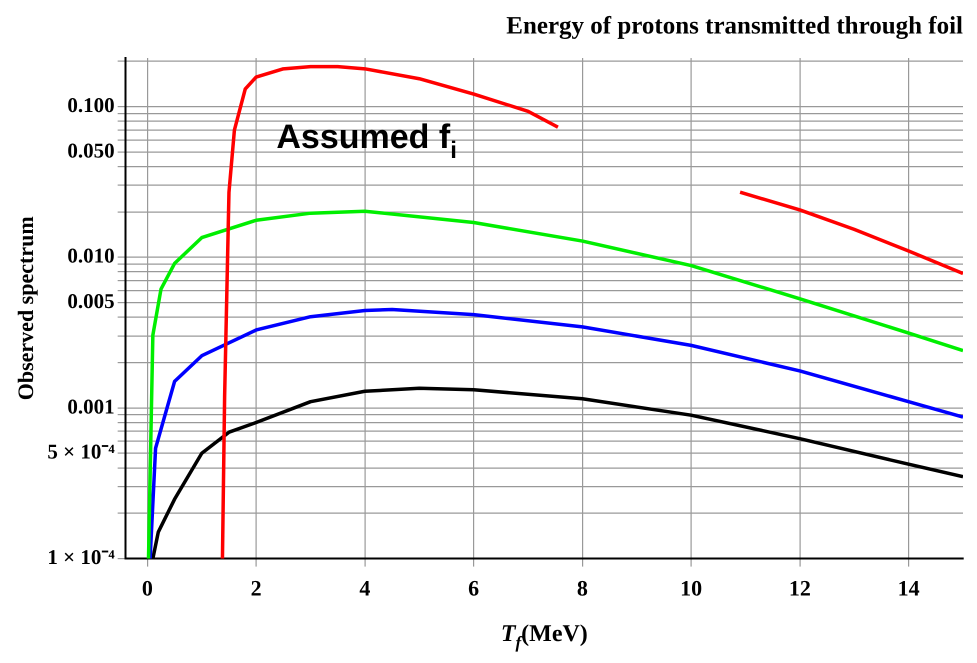 The image size is (977, 663). What do you see at coordinates (909, 587) in the screenshot?
I see `x-tick-label: 14` at bounding box center [909, 587].